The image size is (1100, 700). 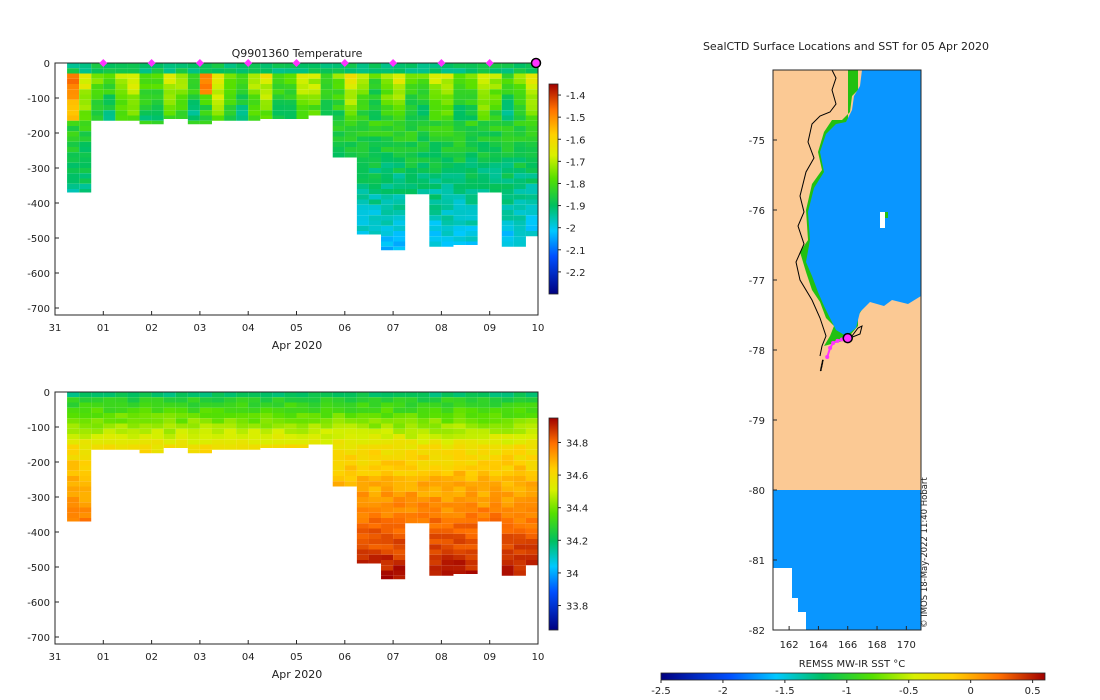 What do you see at coordinates (853, 676) in the screenshot?
I see `sst-colorbar` at bounding box center [853, 676].